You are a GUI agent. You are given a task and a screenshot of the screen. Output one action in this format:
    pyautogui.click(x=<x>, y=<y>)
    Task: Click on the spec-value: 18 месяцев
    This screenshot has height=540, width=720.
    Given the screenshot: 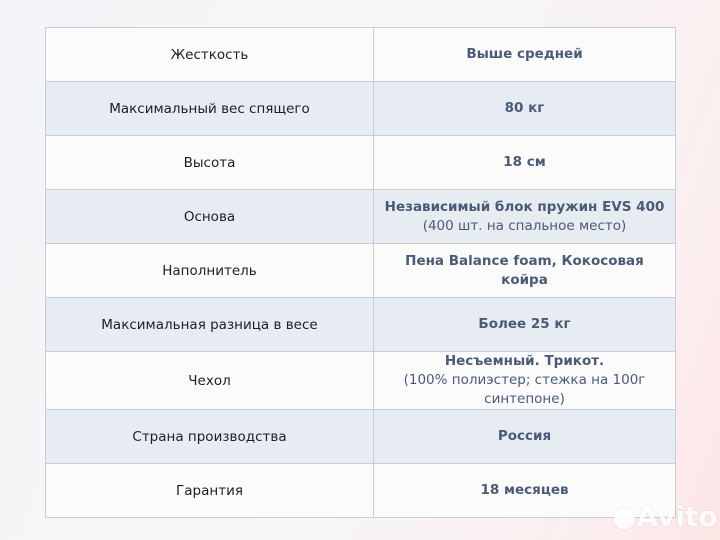 What is the action you would take?
    pyautogui.click(x=524, y=490)
    